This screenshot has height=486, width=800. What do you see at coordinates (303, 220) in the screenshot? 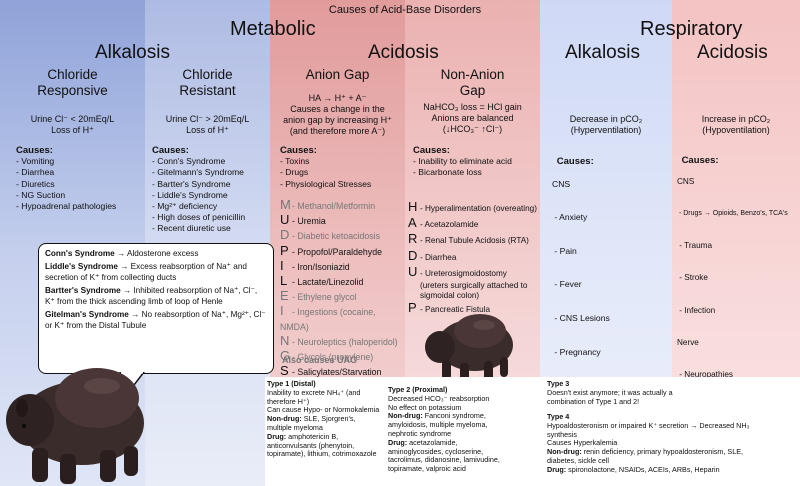
I see `mudpiles-item: U- Uremia` at bounding box center [303, 220].